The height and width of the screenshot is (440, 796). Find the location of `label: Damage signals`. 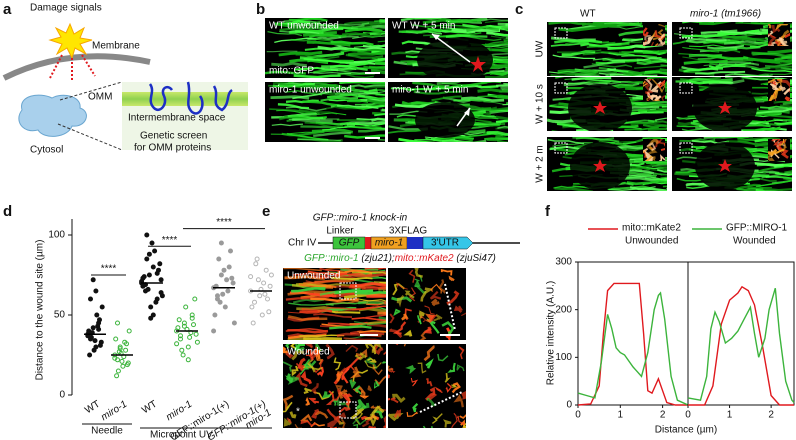

label: Damage signals is located at coordinates (66, 8).